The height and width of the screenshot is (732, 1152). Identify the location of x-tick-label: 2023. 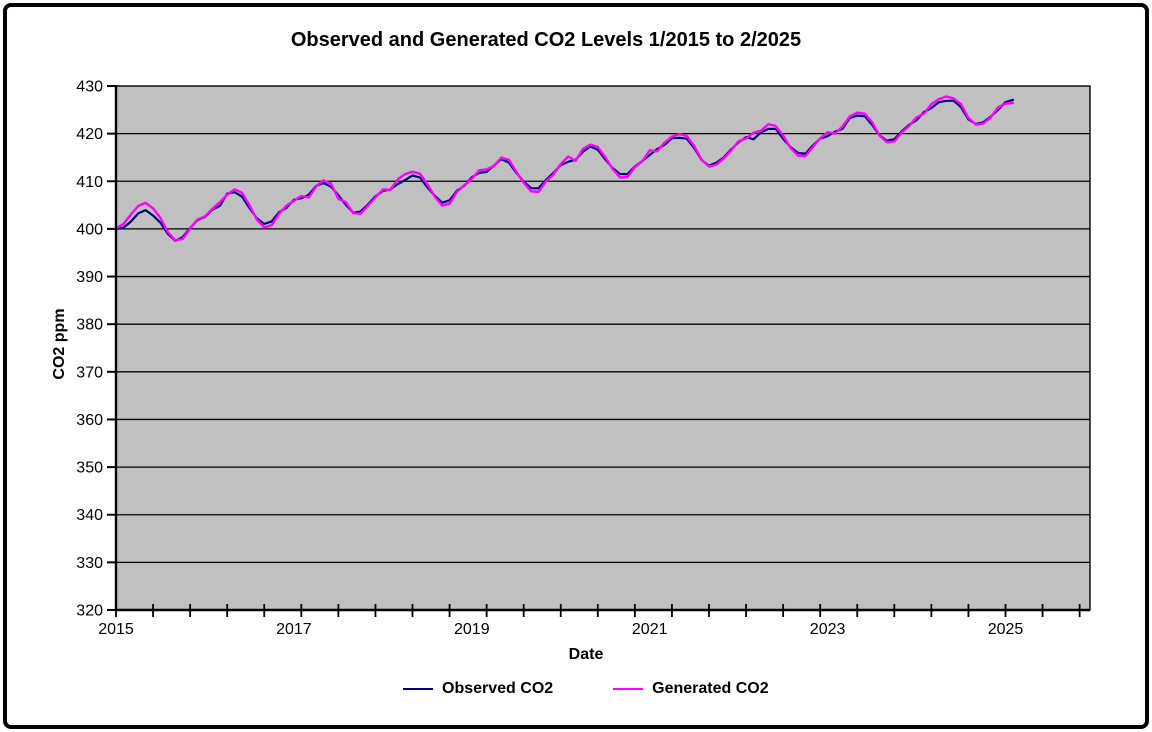
(828, 629).